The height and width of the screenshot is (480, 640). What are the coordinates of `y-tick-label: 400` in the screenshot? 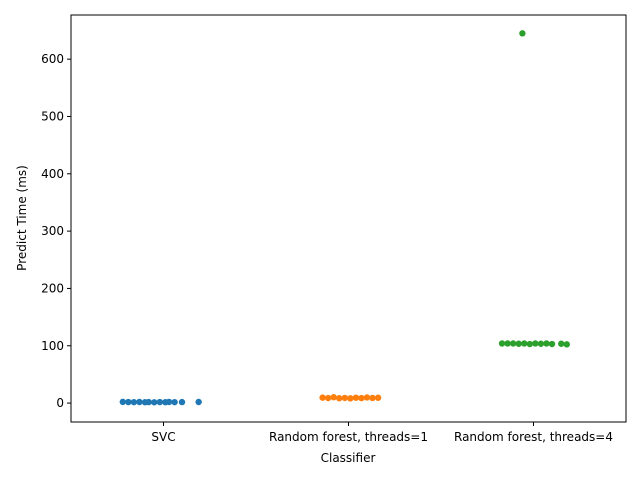 It's located at (52, 174).